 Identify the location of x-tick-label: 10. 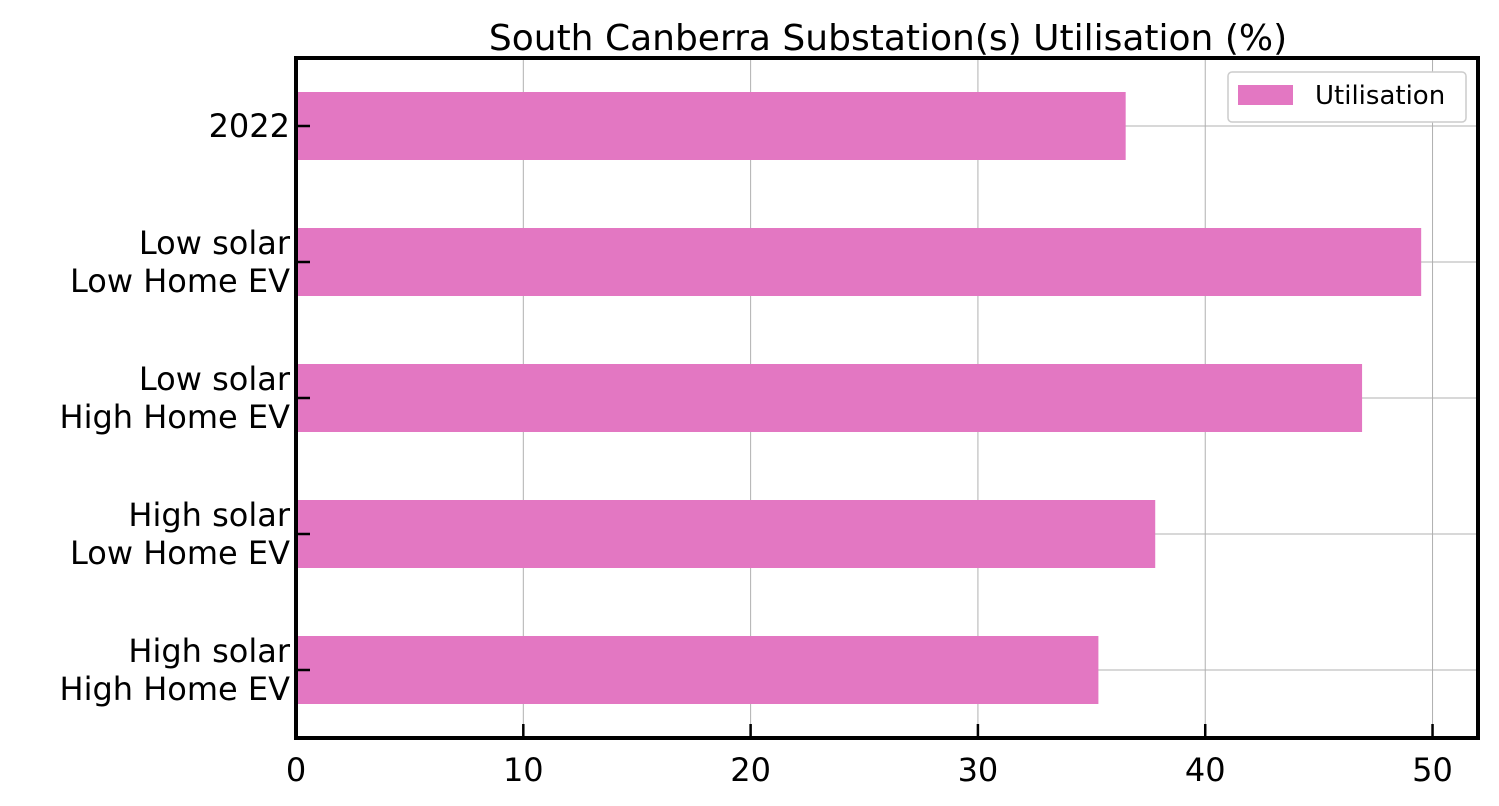
(523, 770).